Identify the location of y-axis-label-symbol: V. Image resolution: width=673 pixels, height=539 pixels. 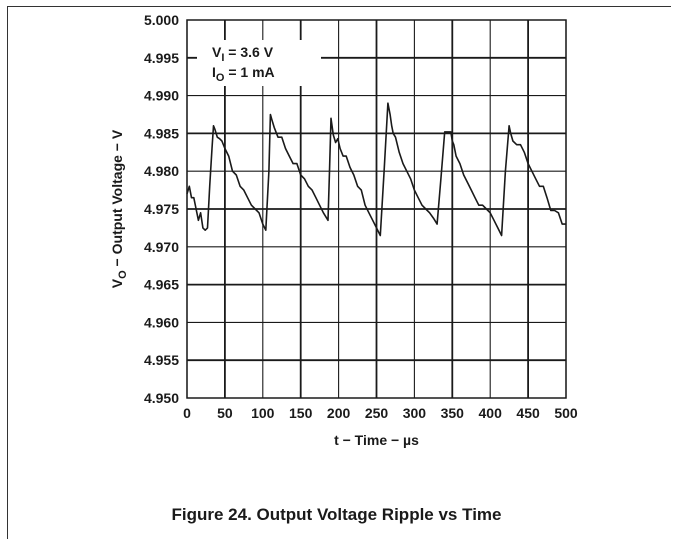
(117, 283).